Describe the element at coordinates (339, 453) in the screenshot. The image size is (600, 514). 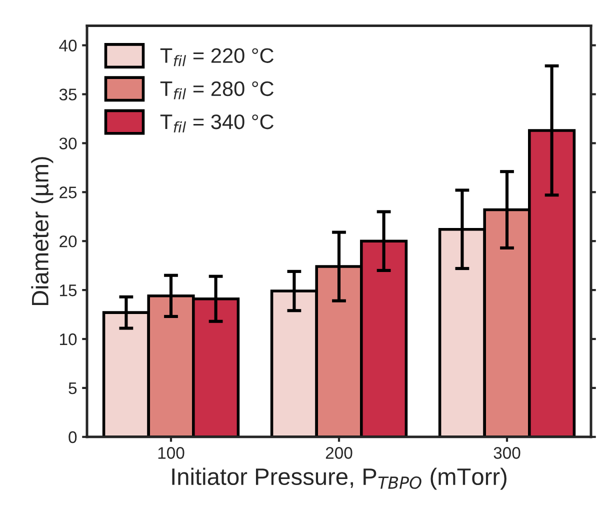
I see `x-tick-label: 200` at that location.